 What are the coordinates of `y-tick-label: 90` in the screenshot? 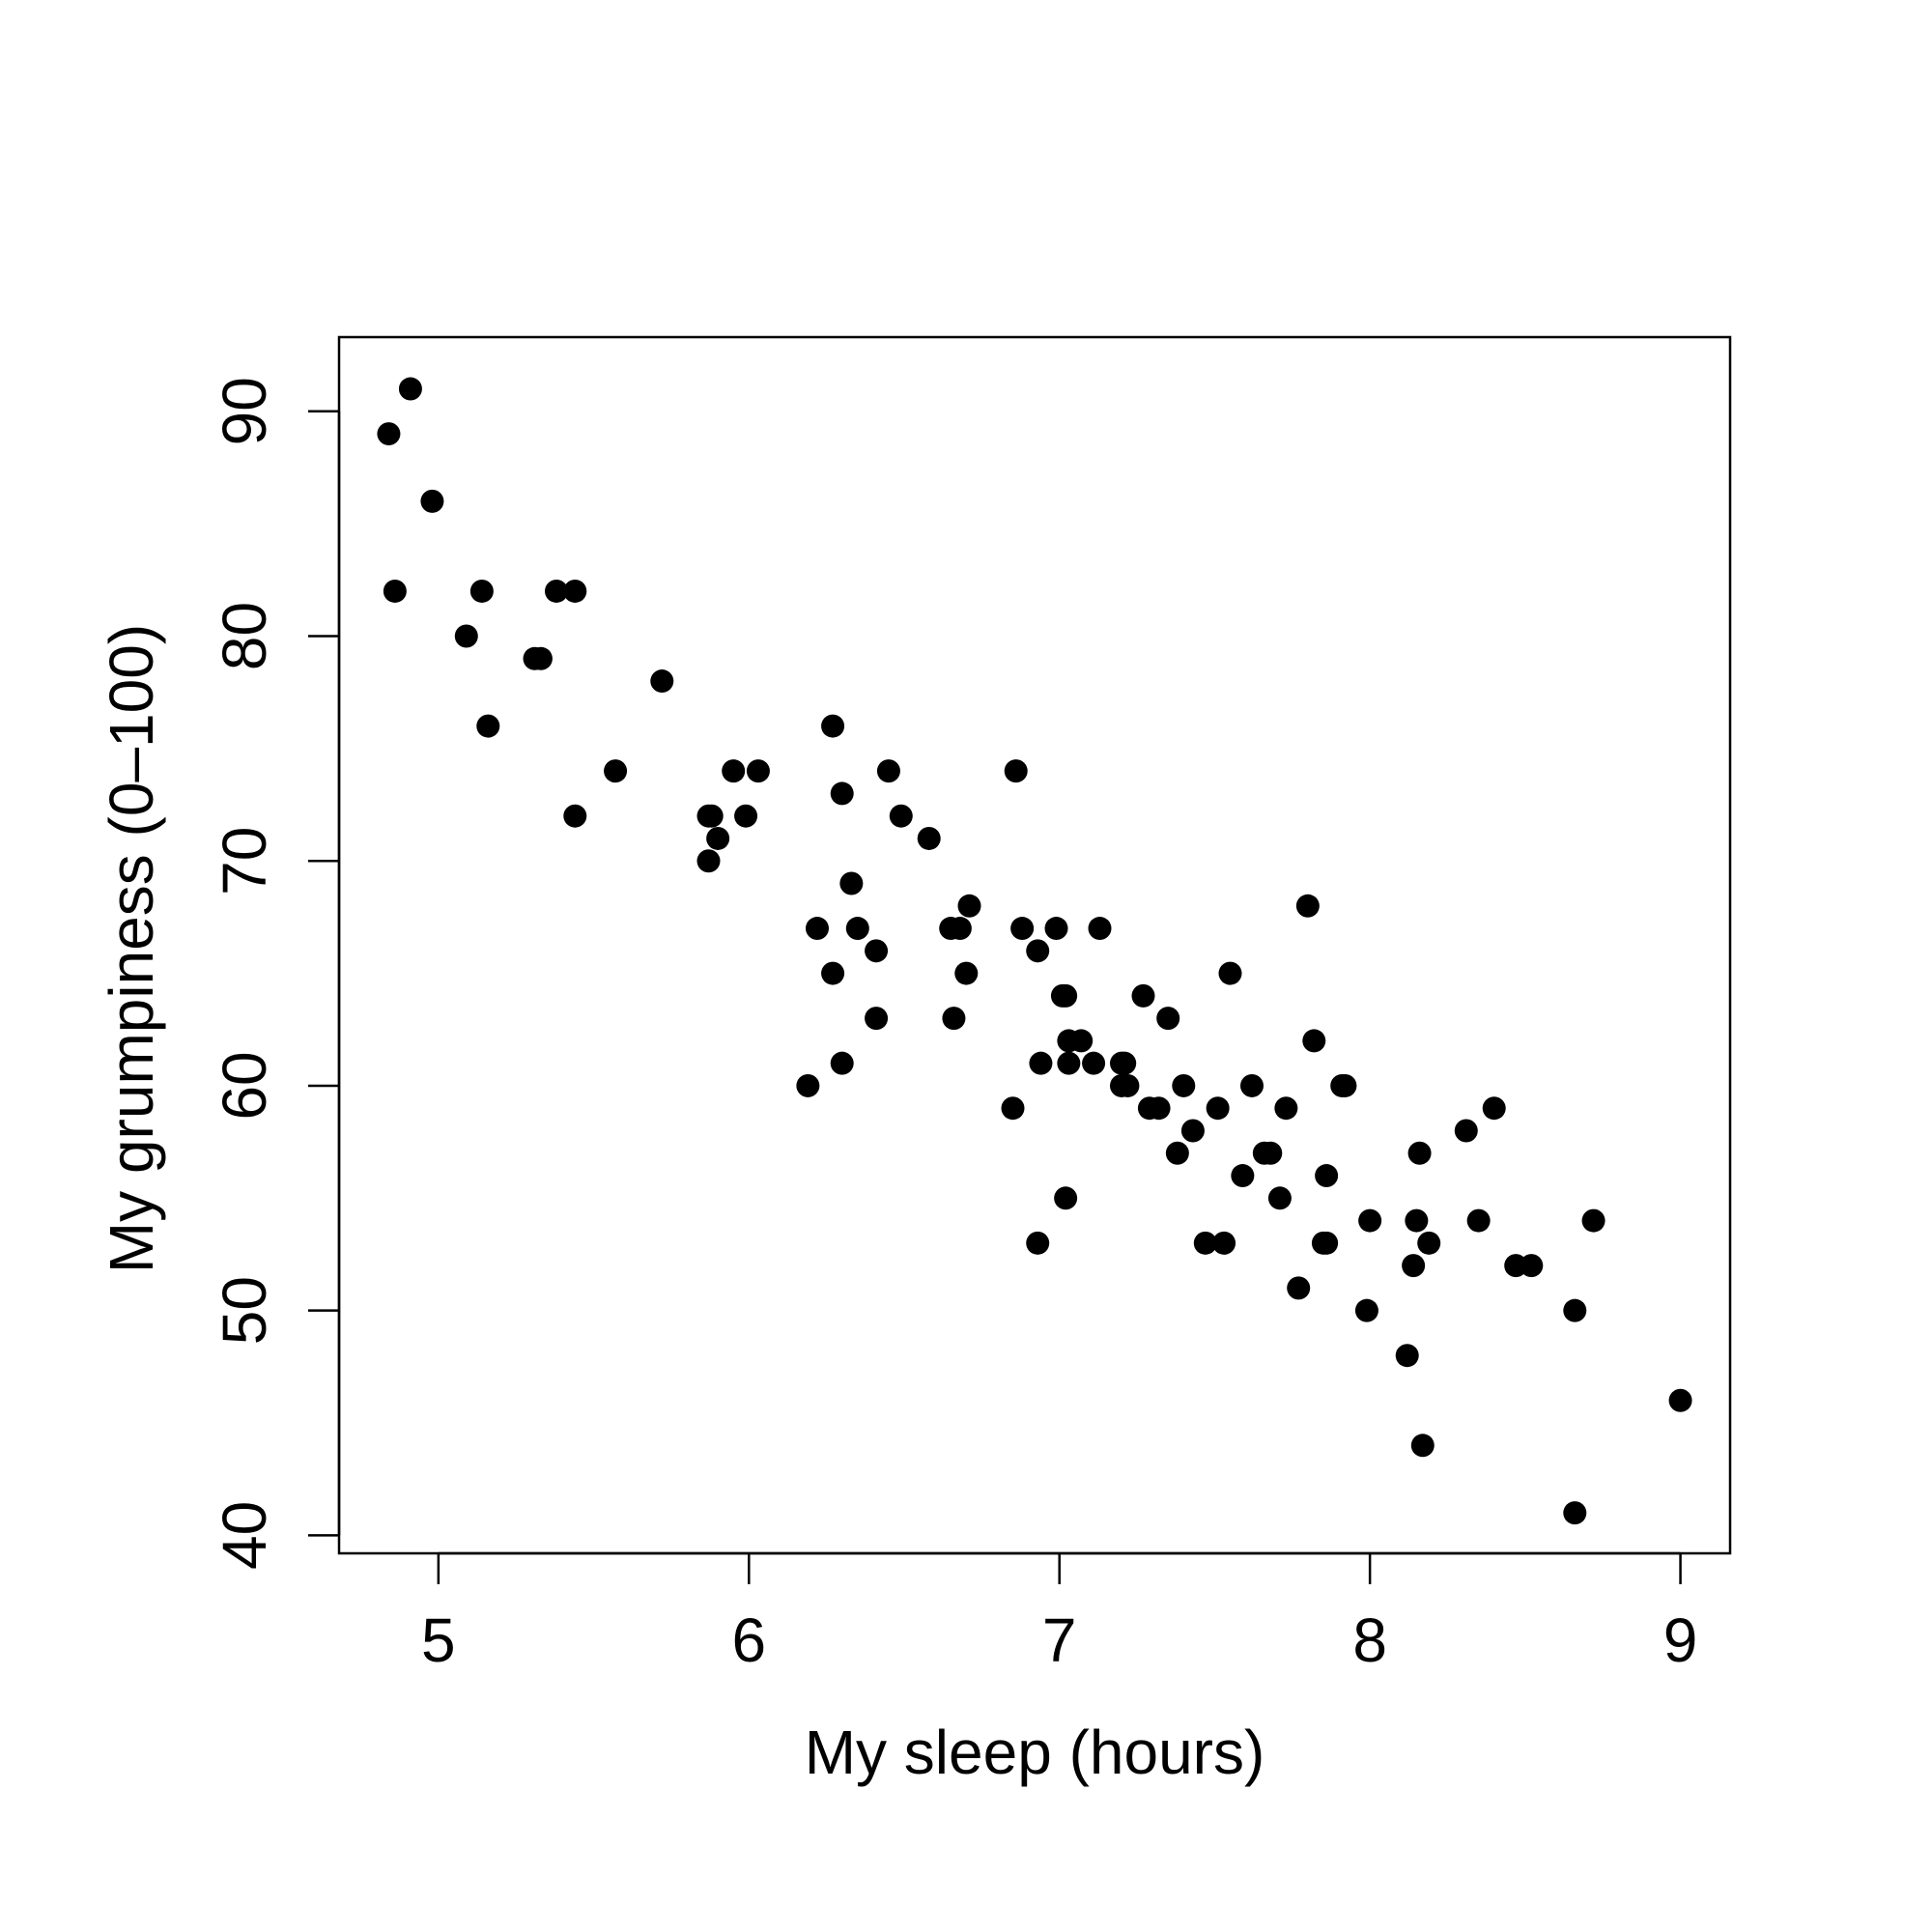 It's located at (244, 411).